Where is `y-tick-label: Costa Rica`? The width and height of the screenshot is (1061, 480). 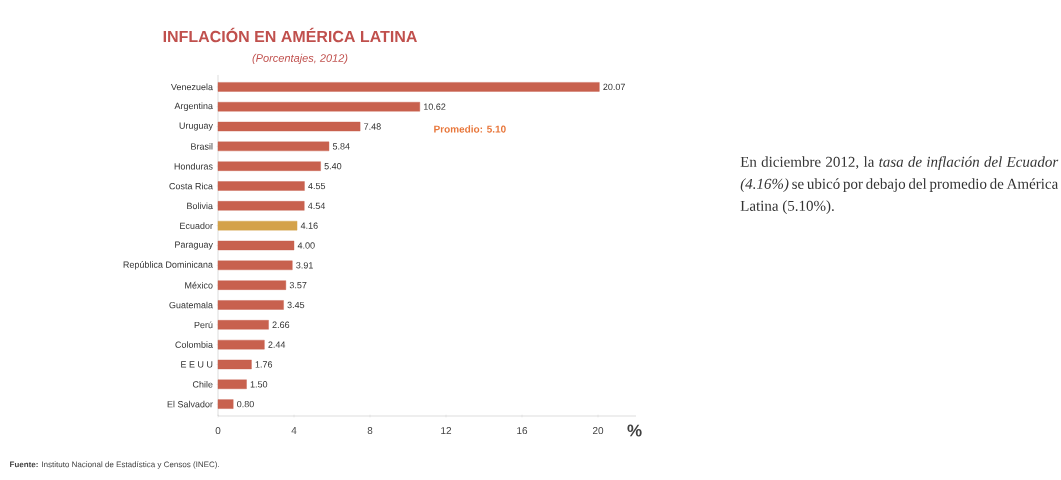 y-tick-label: Costa Rica is located at coordinates (191, 186).